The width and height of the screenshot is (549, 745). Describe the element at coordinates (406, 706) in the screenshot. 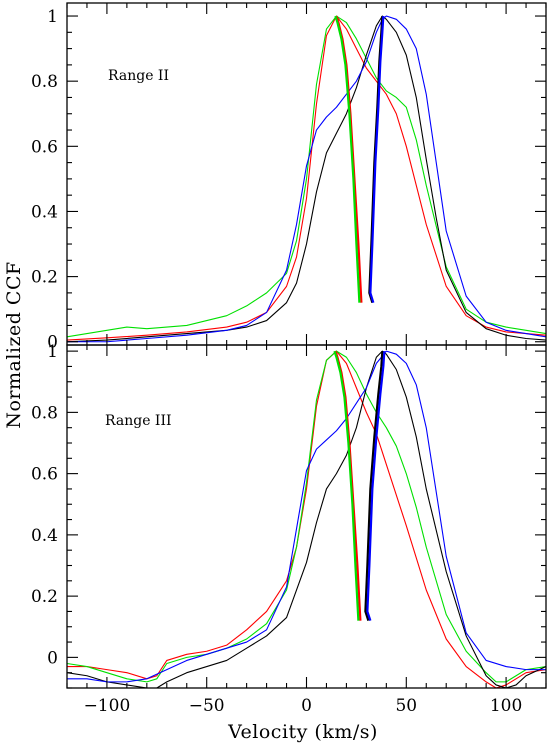

I see `x-tick-label-50: 50` at that location.